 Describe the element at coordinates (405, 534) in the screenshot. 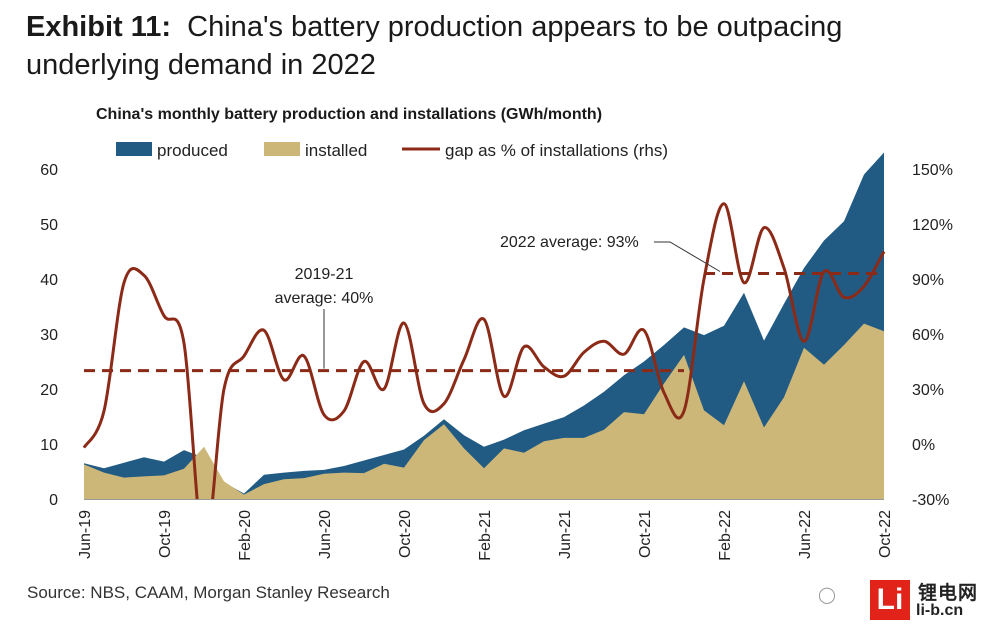

I see `x-tick-label: Oct-20` at that location.